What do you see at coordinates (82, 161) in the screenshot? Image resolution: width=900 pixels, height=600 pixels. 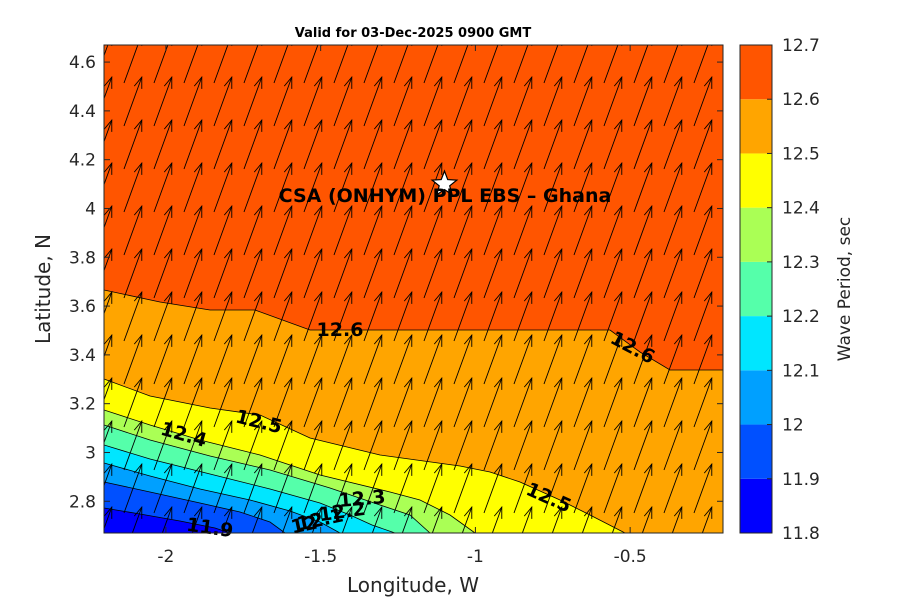 I see `y-tick-label: 4.2` at bounding box center [82, 161].